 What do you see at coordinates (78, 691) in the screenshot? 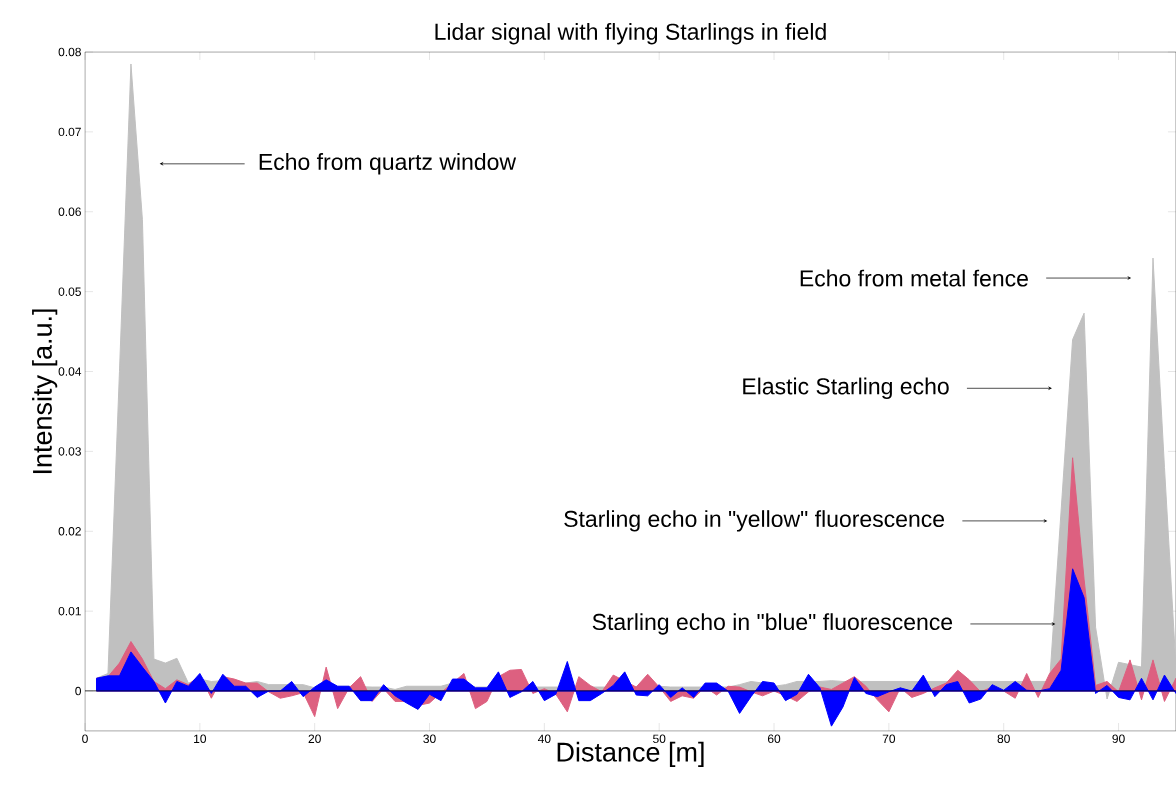
I see `y-tick-label: 0` at bounding box center [78, 691].